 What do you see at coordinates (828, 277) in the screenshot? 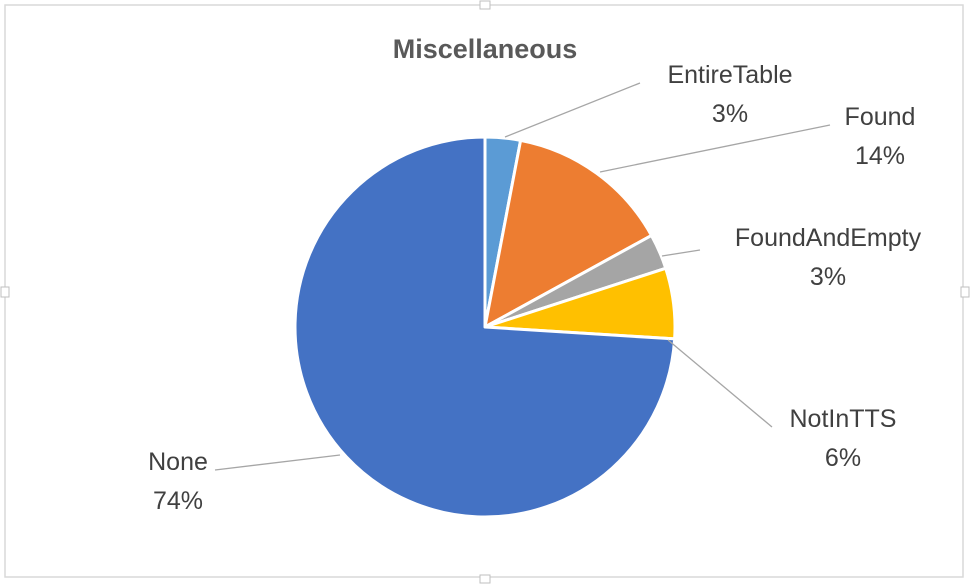
I see `data-label-value-foundandempty: 3%` at bounding box center [828, 277].